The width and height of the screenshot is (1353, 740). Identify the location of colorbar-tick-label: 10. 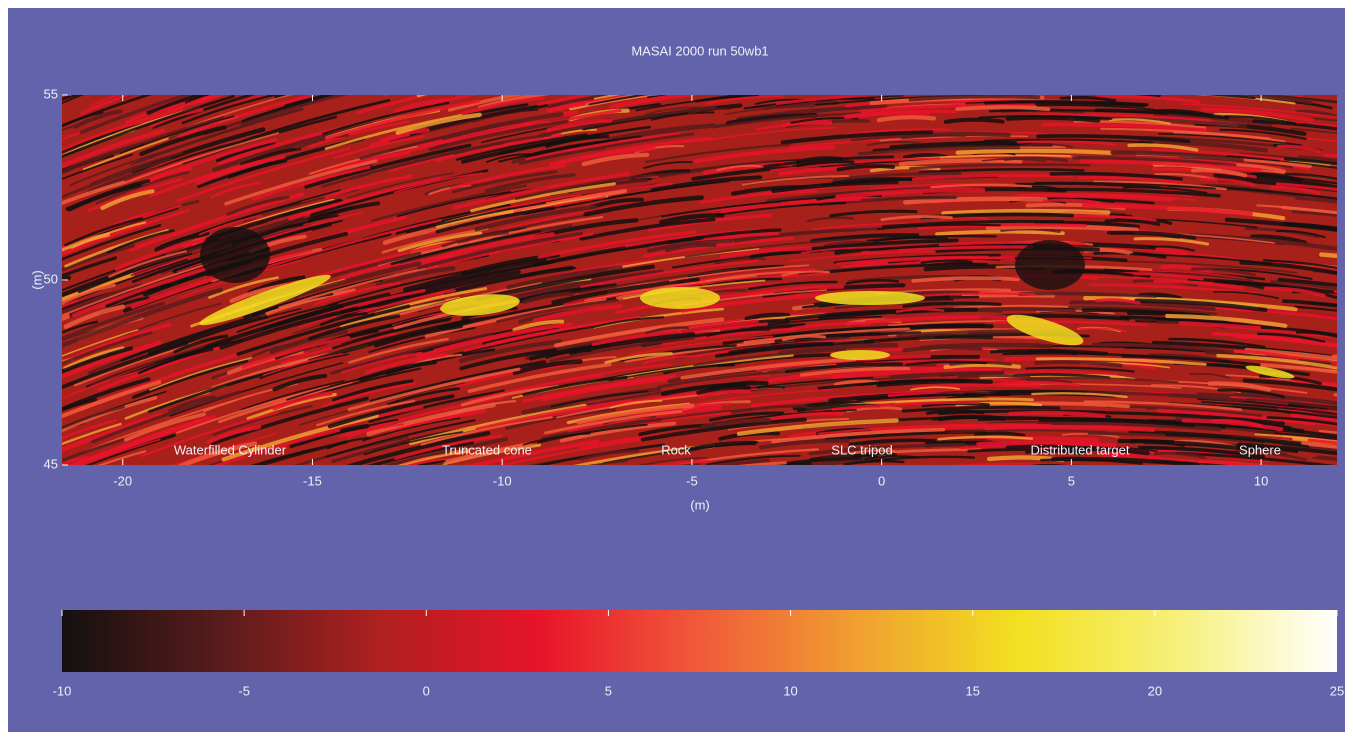
(790, 690).